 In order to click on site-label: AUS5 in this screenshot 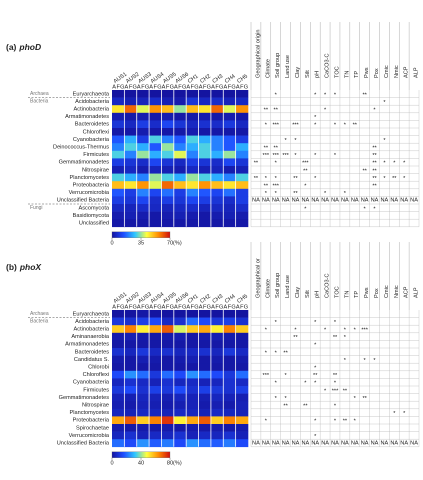, I will do `click(169, 78)`.